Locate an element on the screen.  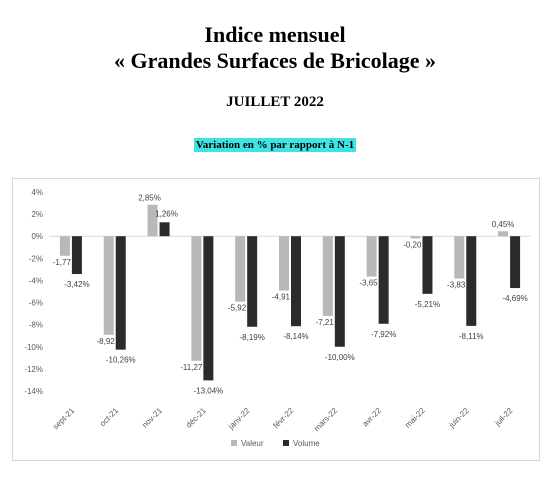
legend-swatch-valeur is located at coordinates (234, 443).